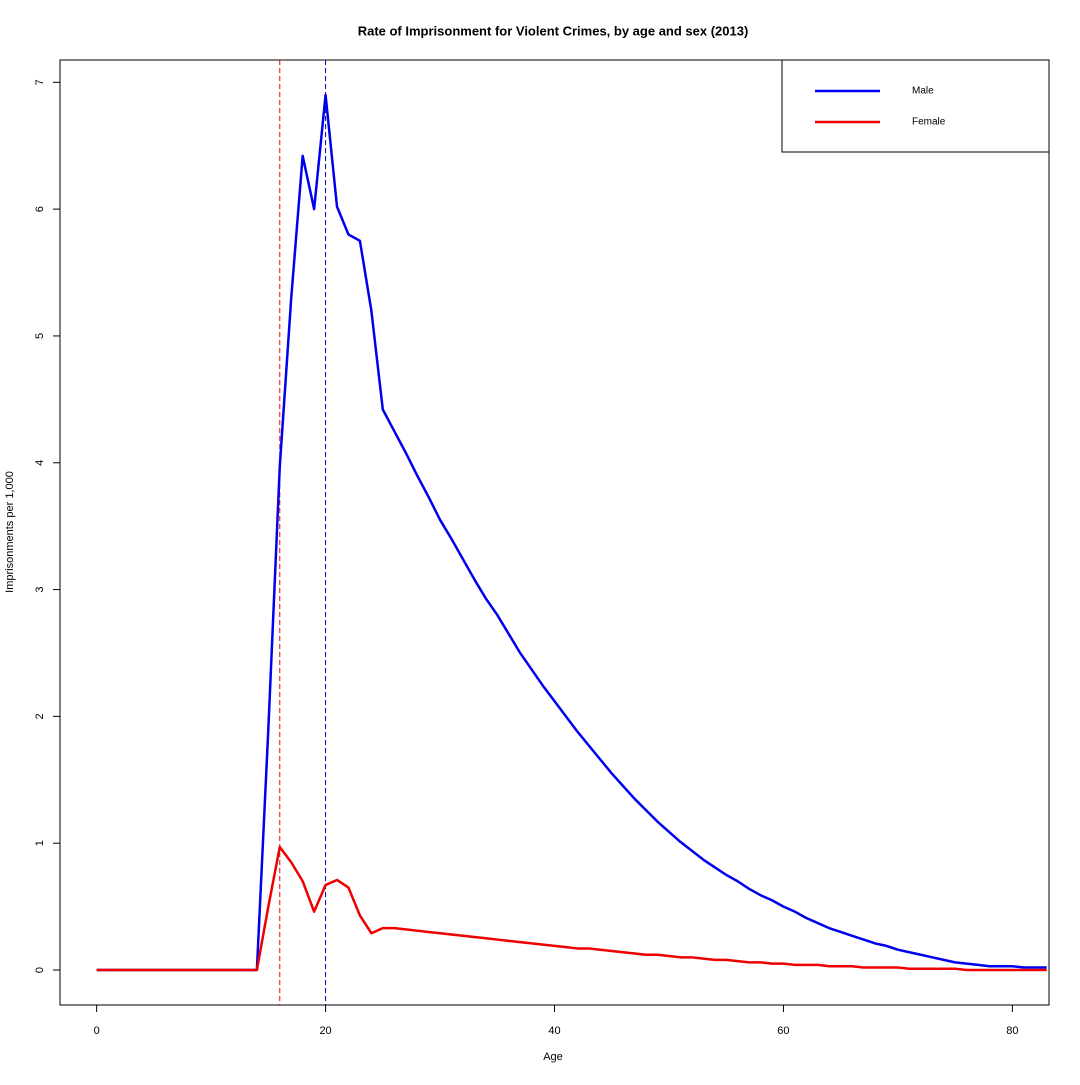  Describe the element at coordinates (40, 209) in the screenshot. I see `y-tick-label: 6` at that location.